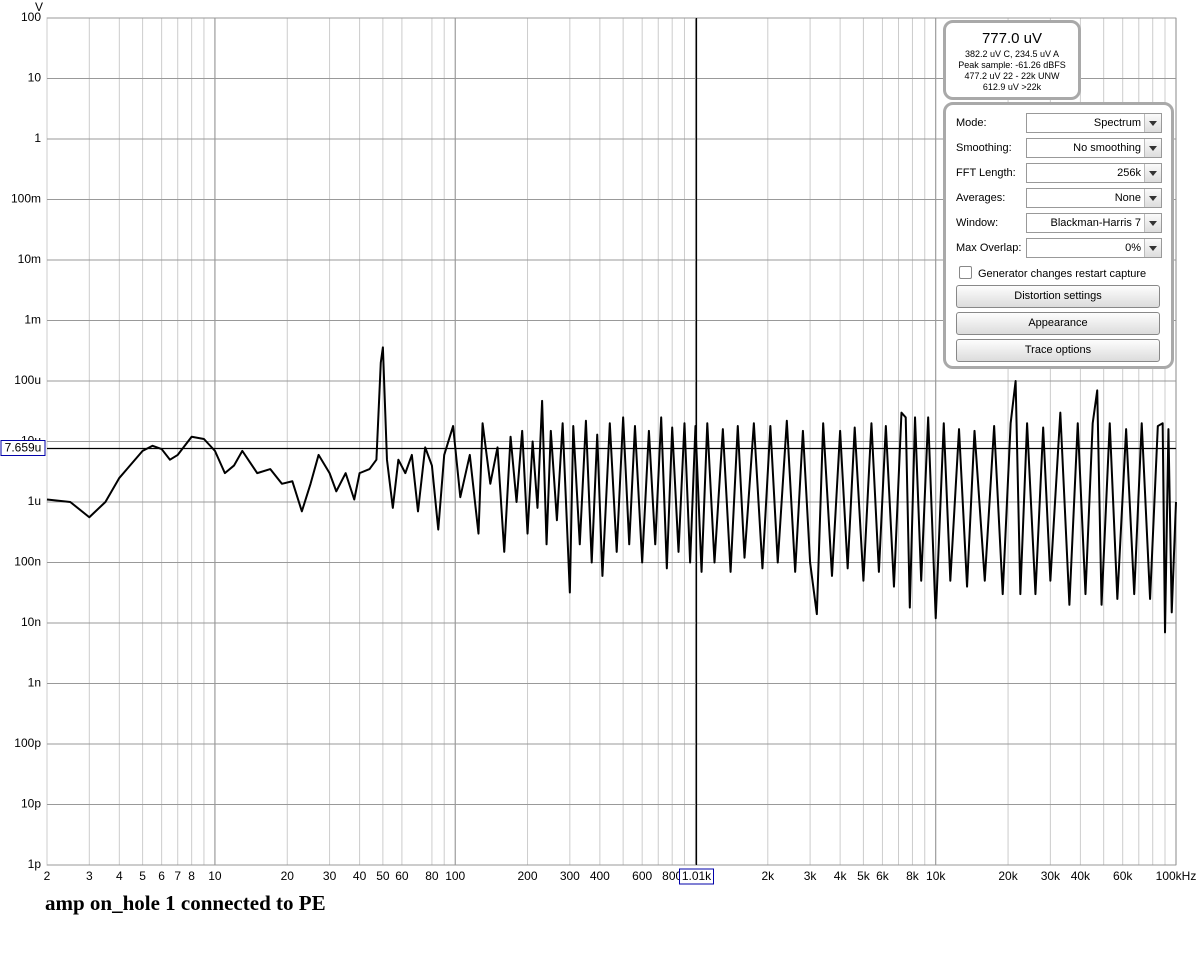  I want to click on x-tick-label: 30k, so click(1051, 876).